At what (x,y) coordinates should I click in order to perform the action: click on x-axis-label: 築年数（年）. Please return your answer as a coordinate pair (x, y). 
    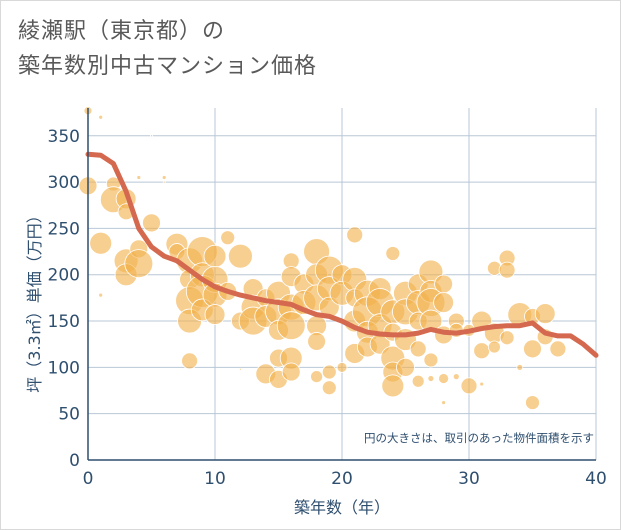
    Looking at the image, I should click on (342, 507).